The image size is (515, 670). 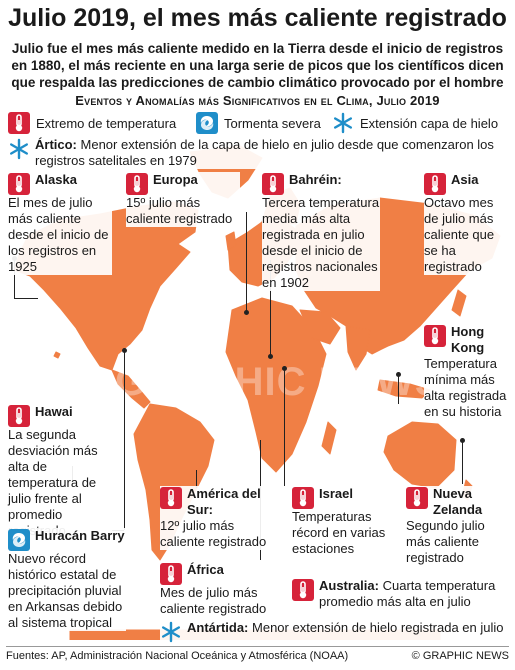 I want to click on watermark: GRAPHIC NEWS, so click(x=279, y=382).